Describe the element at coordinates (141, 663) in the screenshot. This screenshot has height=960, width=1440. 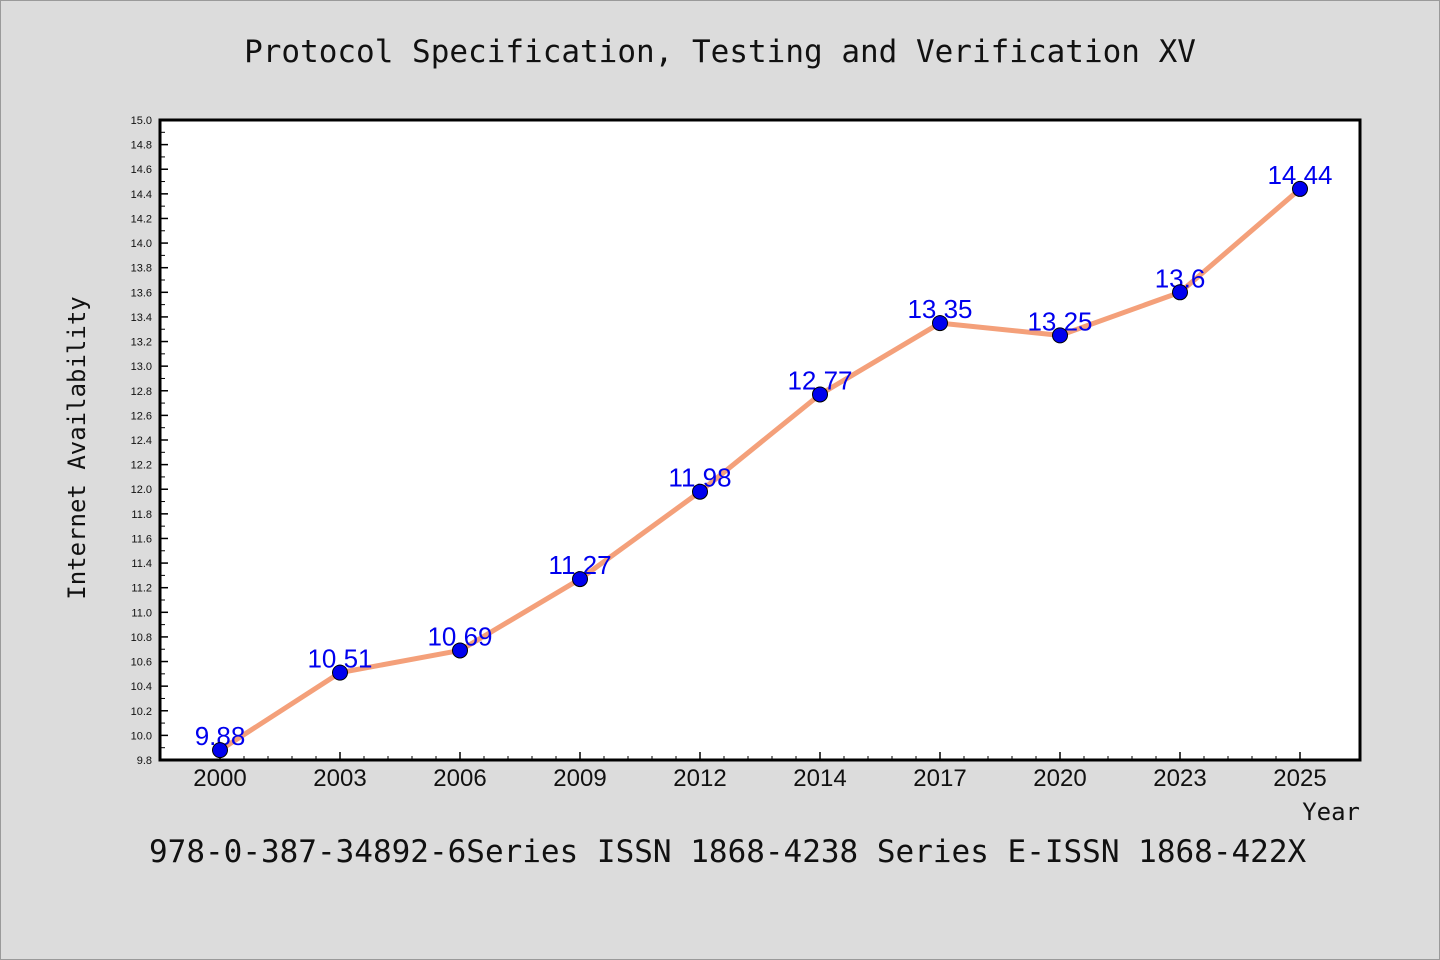
I see `y-tick-label: 10.6` at that location.